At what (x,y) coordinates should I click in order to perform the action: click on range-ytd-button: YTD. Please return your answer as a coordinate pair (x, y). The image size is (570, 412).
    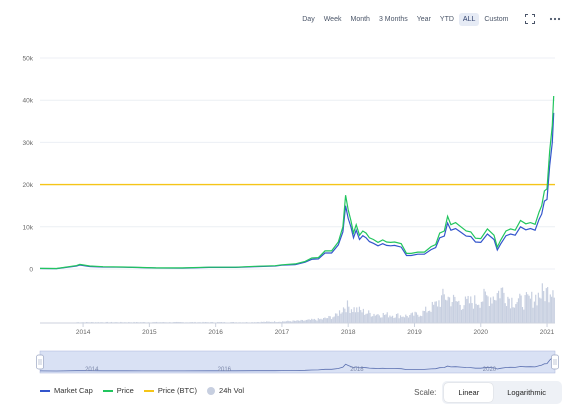
    Looking at the image, I should click on (446, 19).